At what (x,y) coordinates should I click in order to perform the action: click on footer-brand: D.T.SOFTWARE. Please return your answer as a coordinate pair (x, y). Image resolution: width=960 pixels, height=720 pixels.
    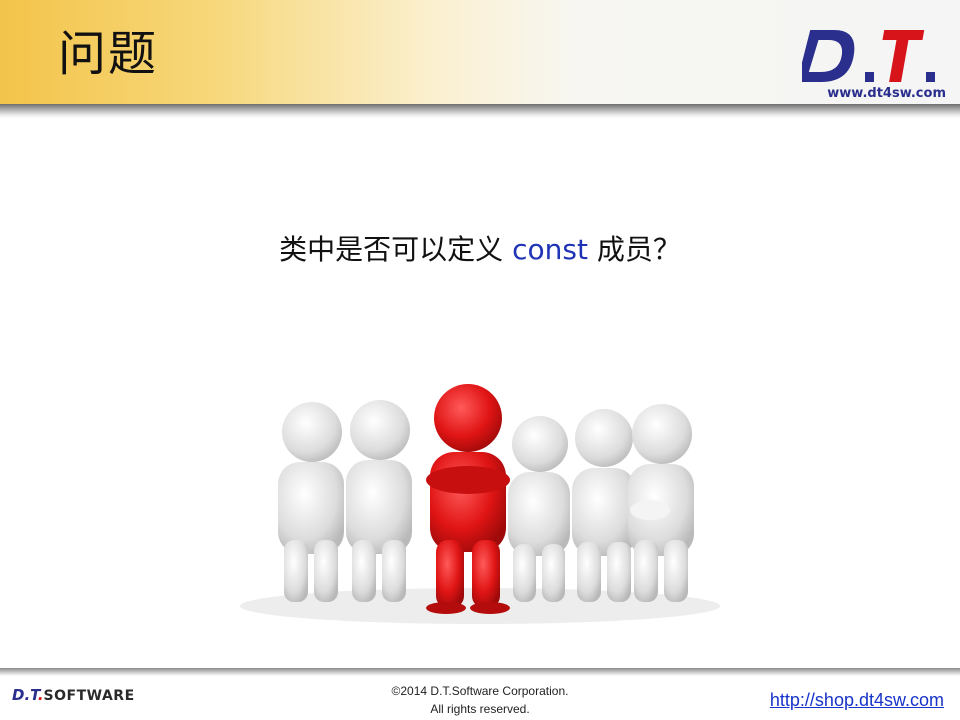
    Looking at the image, I should click on (73, 698).